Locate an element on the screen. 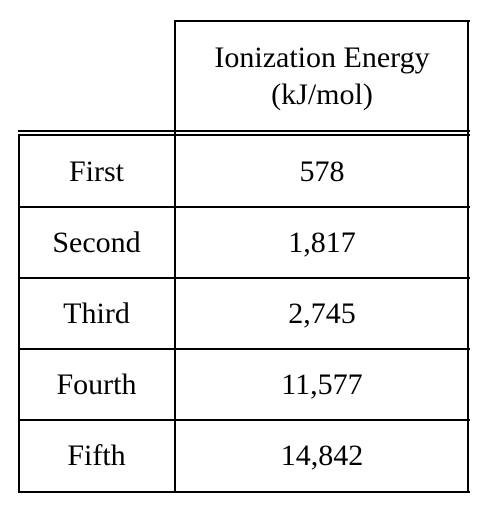 The image size is (494, 516). left-border is located at coordinates (19, 313).